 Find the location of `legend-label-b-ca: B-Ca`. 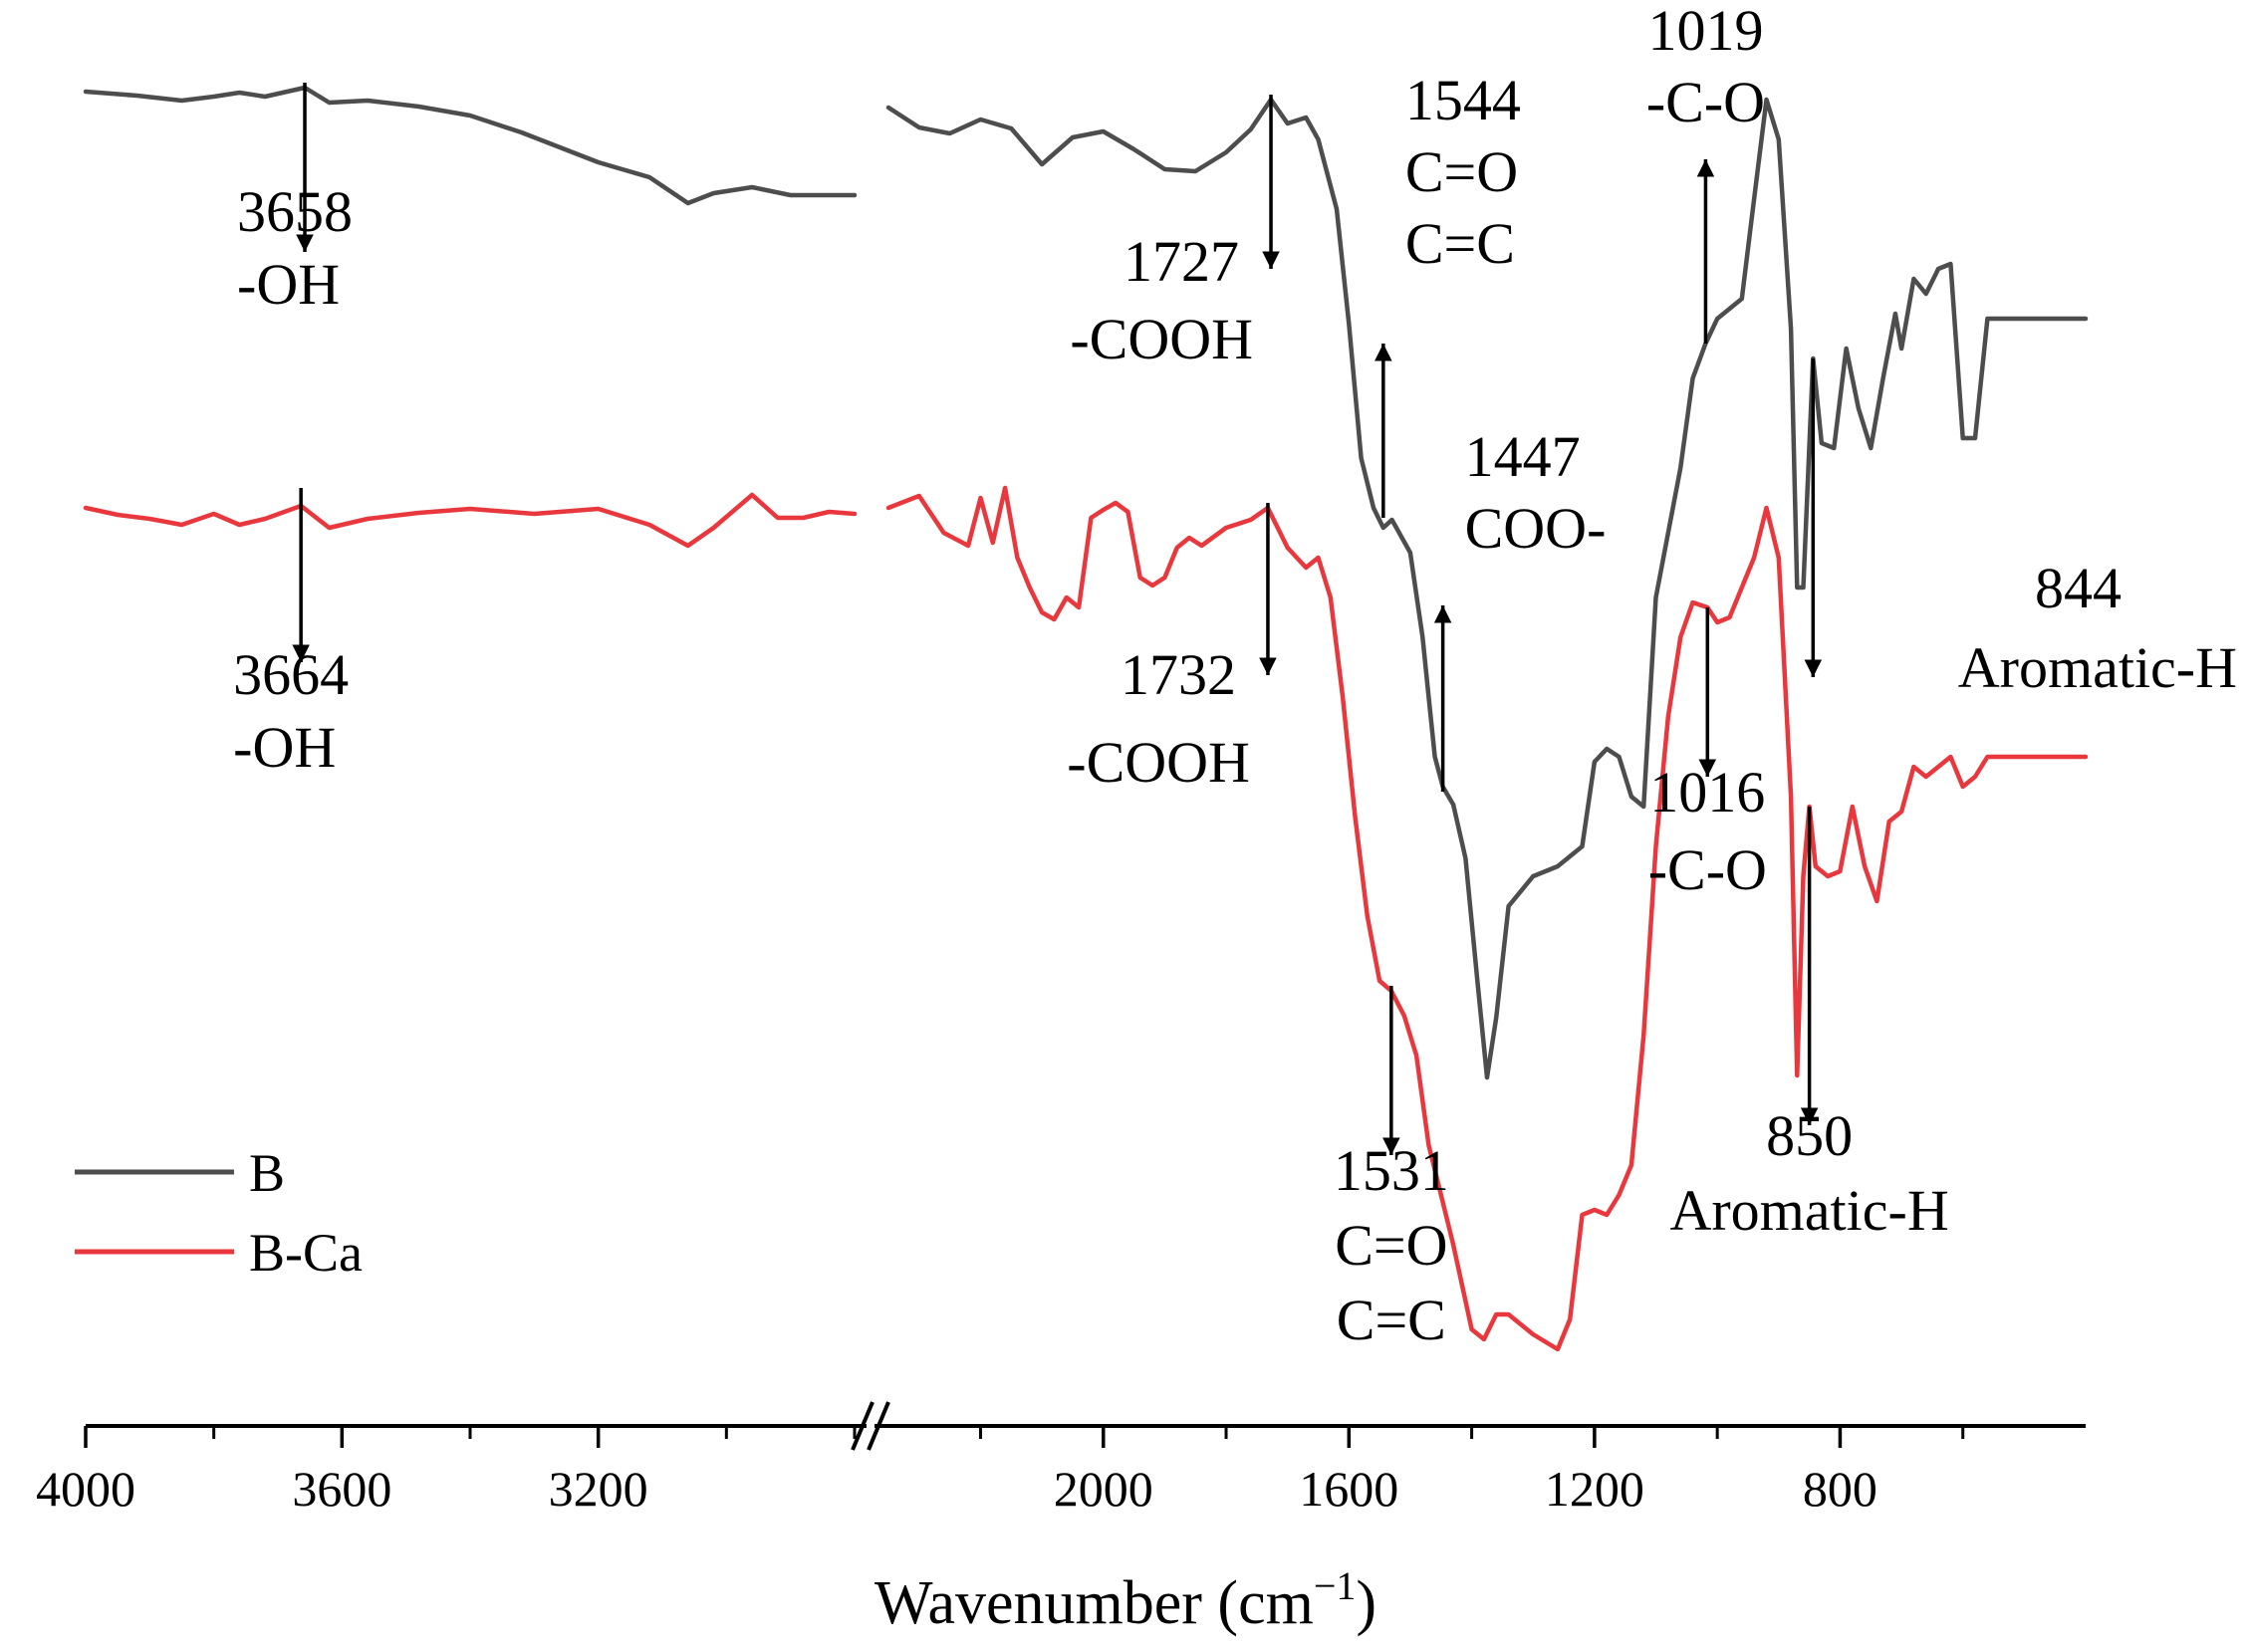

legend-label-b-ca: B-Ca is located at coordinates (306, 1253).